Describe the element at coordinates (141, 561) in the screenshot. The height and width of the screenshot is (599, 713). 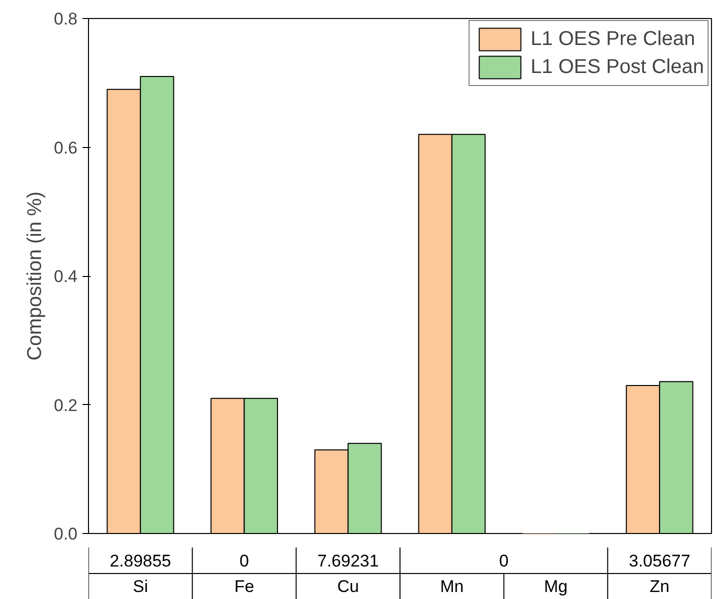
I see `text: 2.89855` at that location.